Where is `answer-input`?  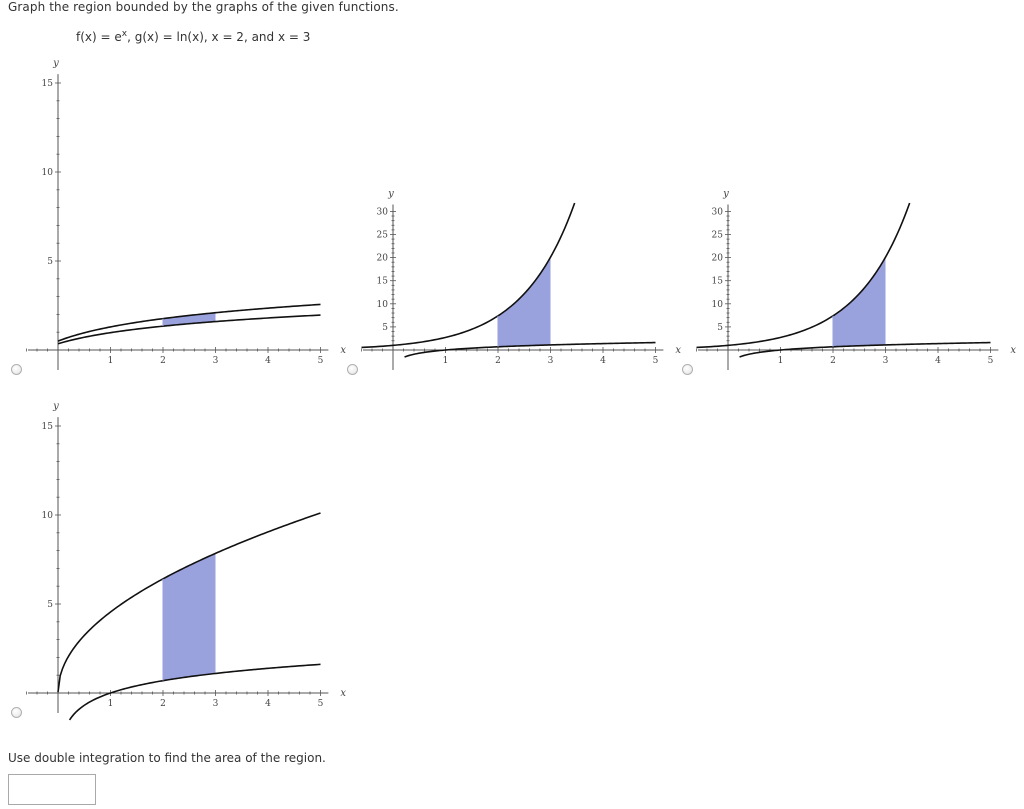
answer-input is located at coordinates (52, 789).